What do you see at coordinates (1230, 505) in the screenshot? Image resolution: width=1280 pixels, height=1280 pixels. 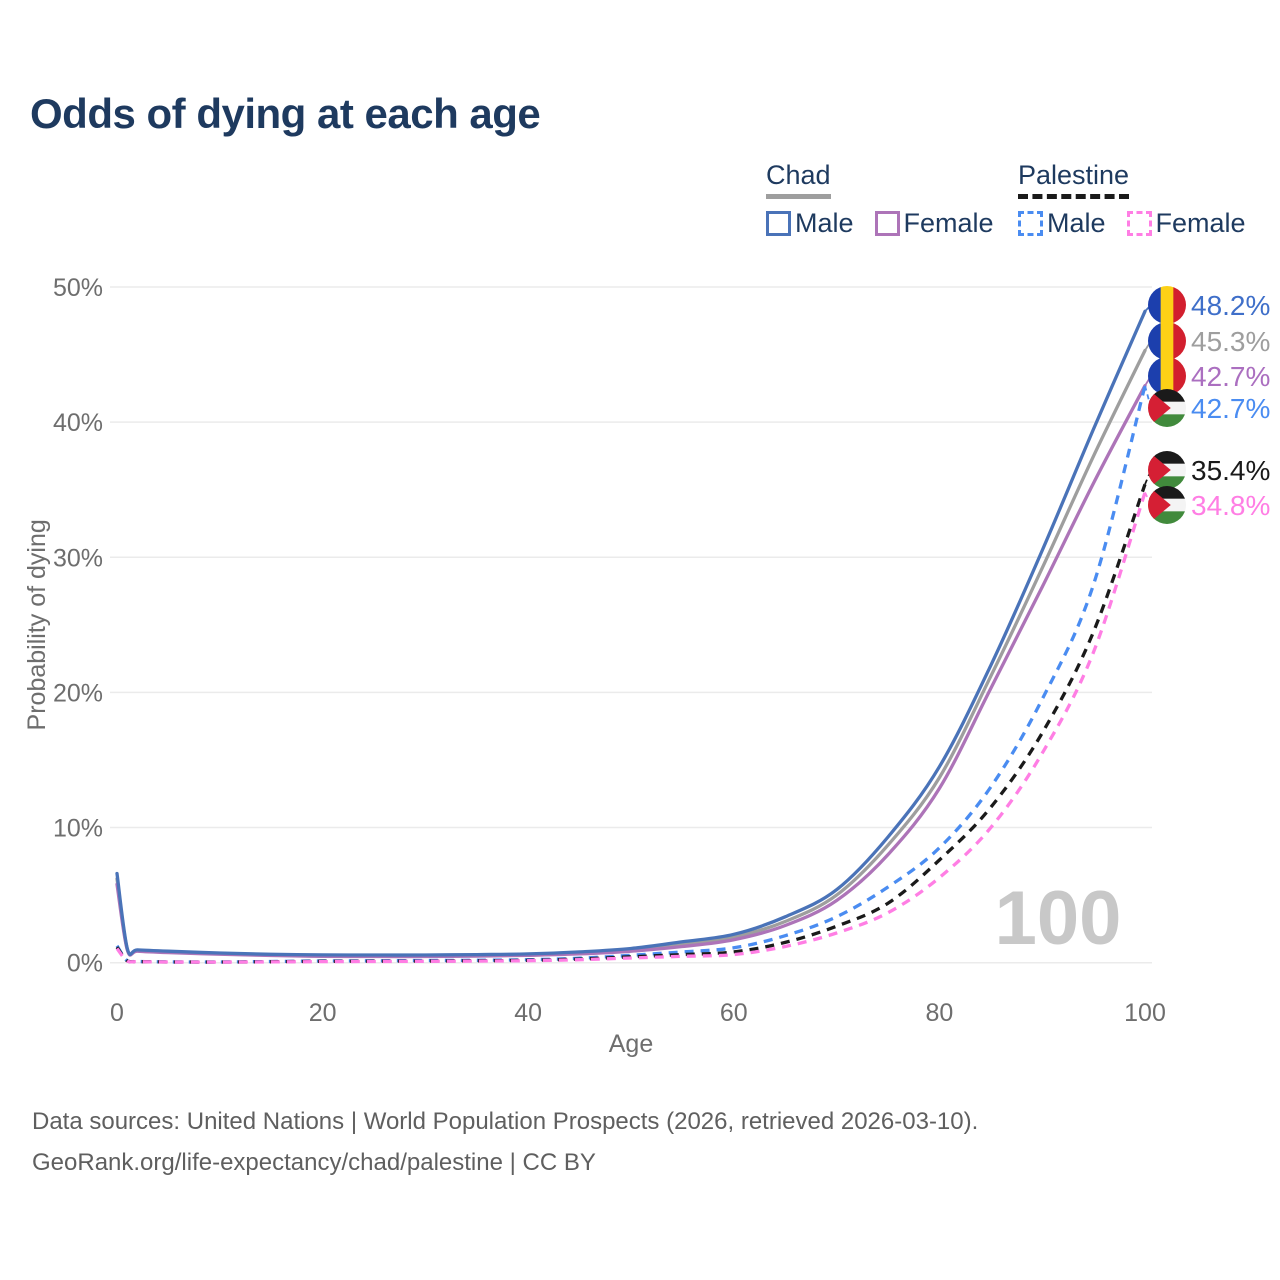 I see `end-value-label-palestine-female: 34.8%` at bounding box center [1230, 505].